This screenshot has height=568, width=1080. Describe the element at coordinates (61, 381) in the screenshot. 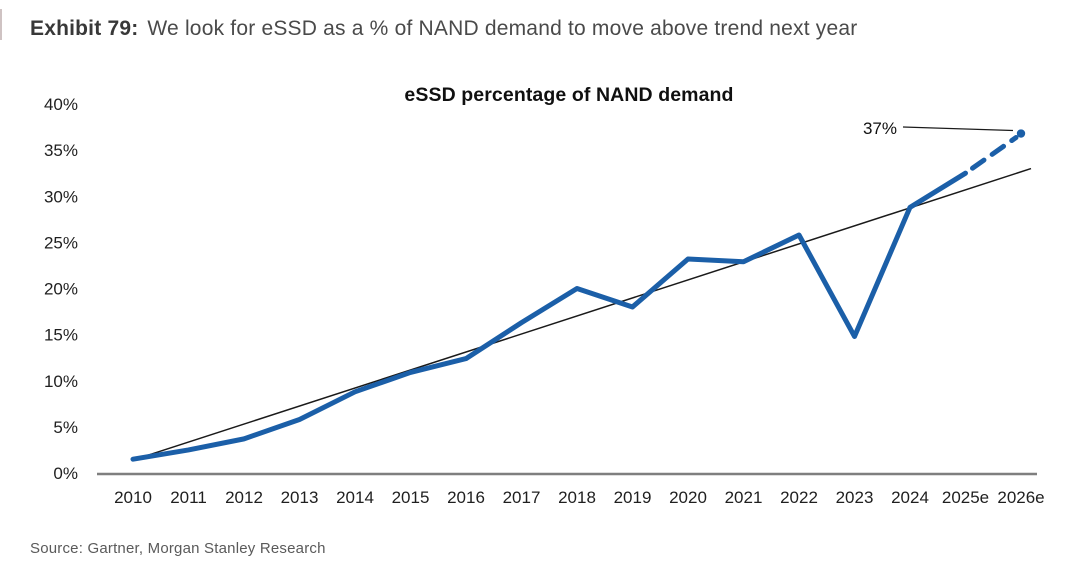

I see `y-tick-label: 10%` at that location.